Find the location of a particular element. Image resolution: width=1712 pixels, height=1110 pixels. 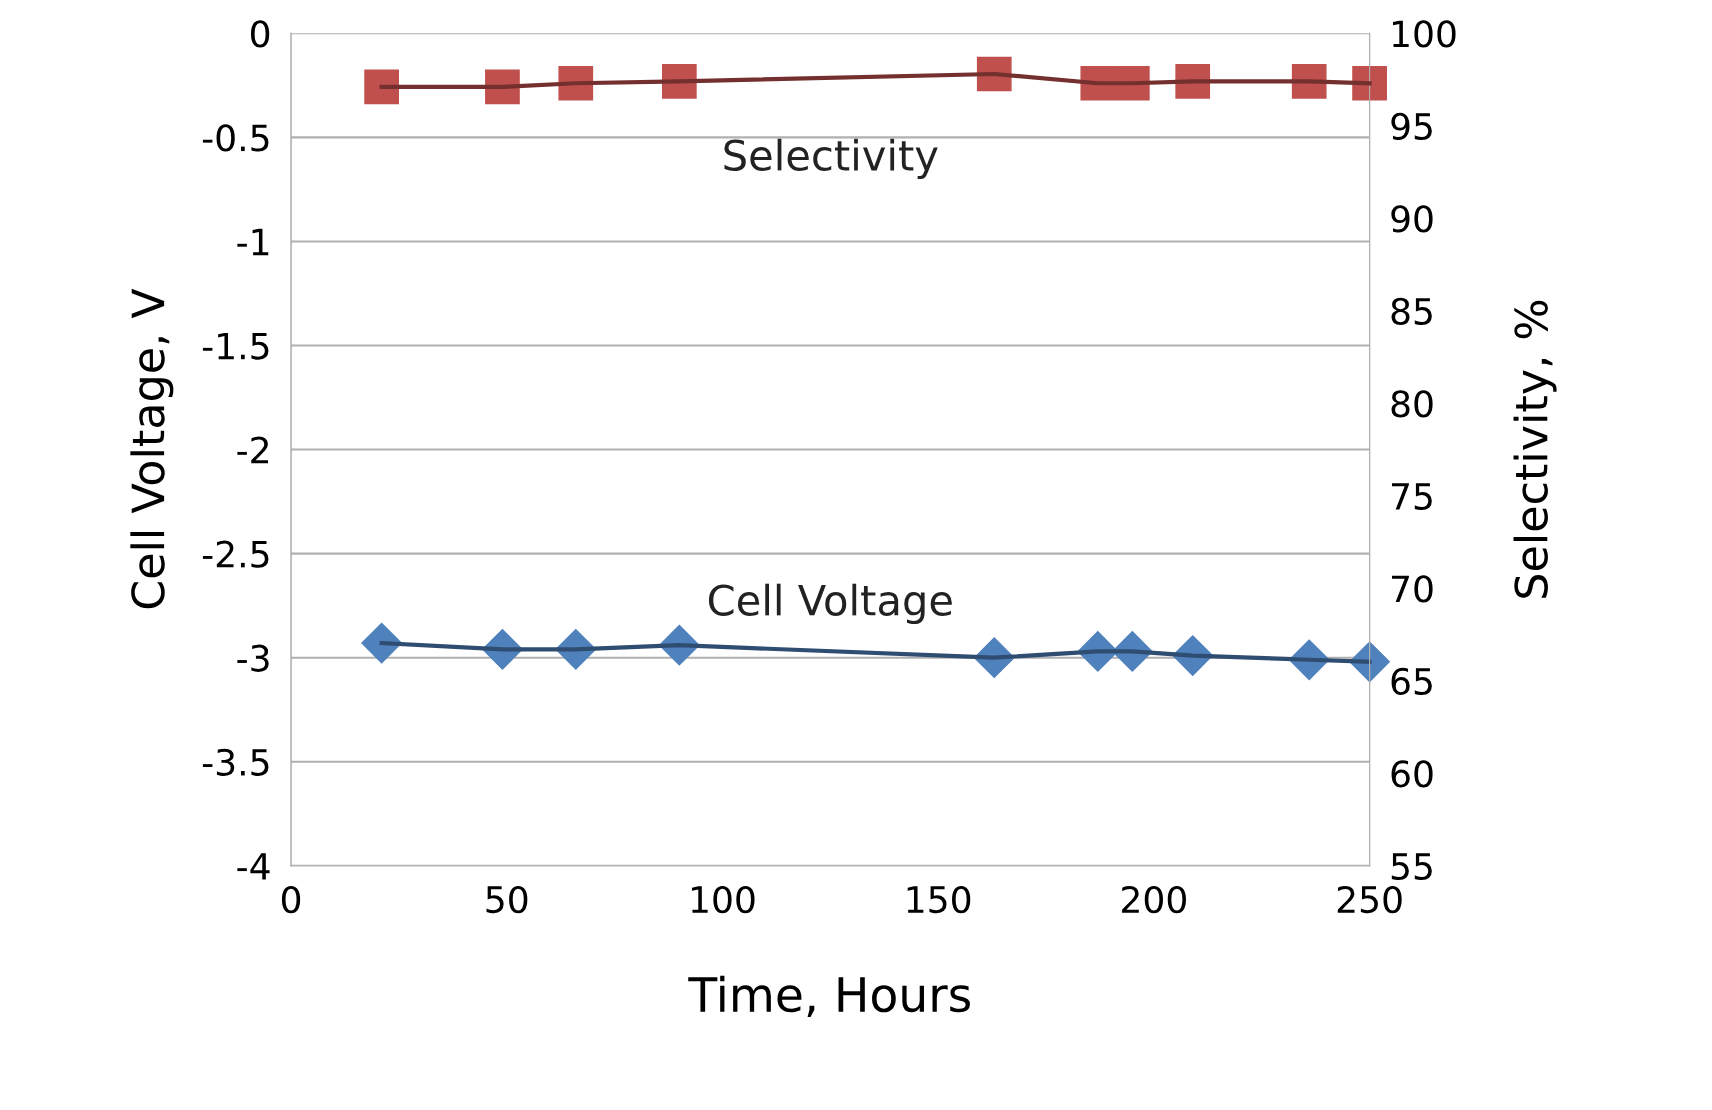

y2-tick-label: 80 is located at coordinates (1412, 404).